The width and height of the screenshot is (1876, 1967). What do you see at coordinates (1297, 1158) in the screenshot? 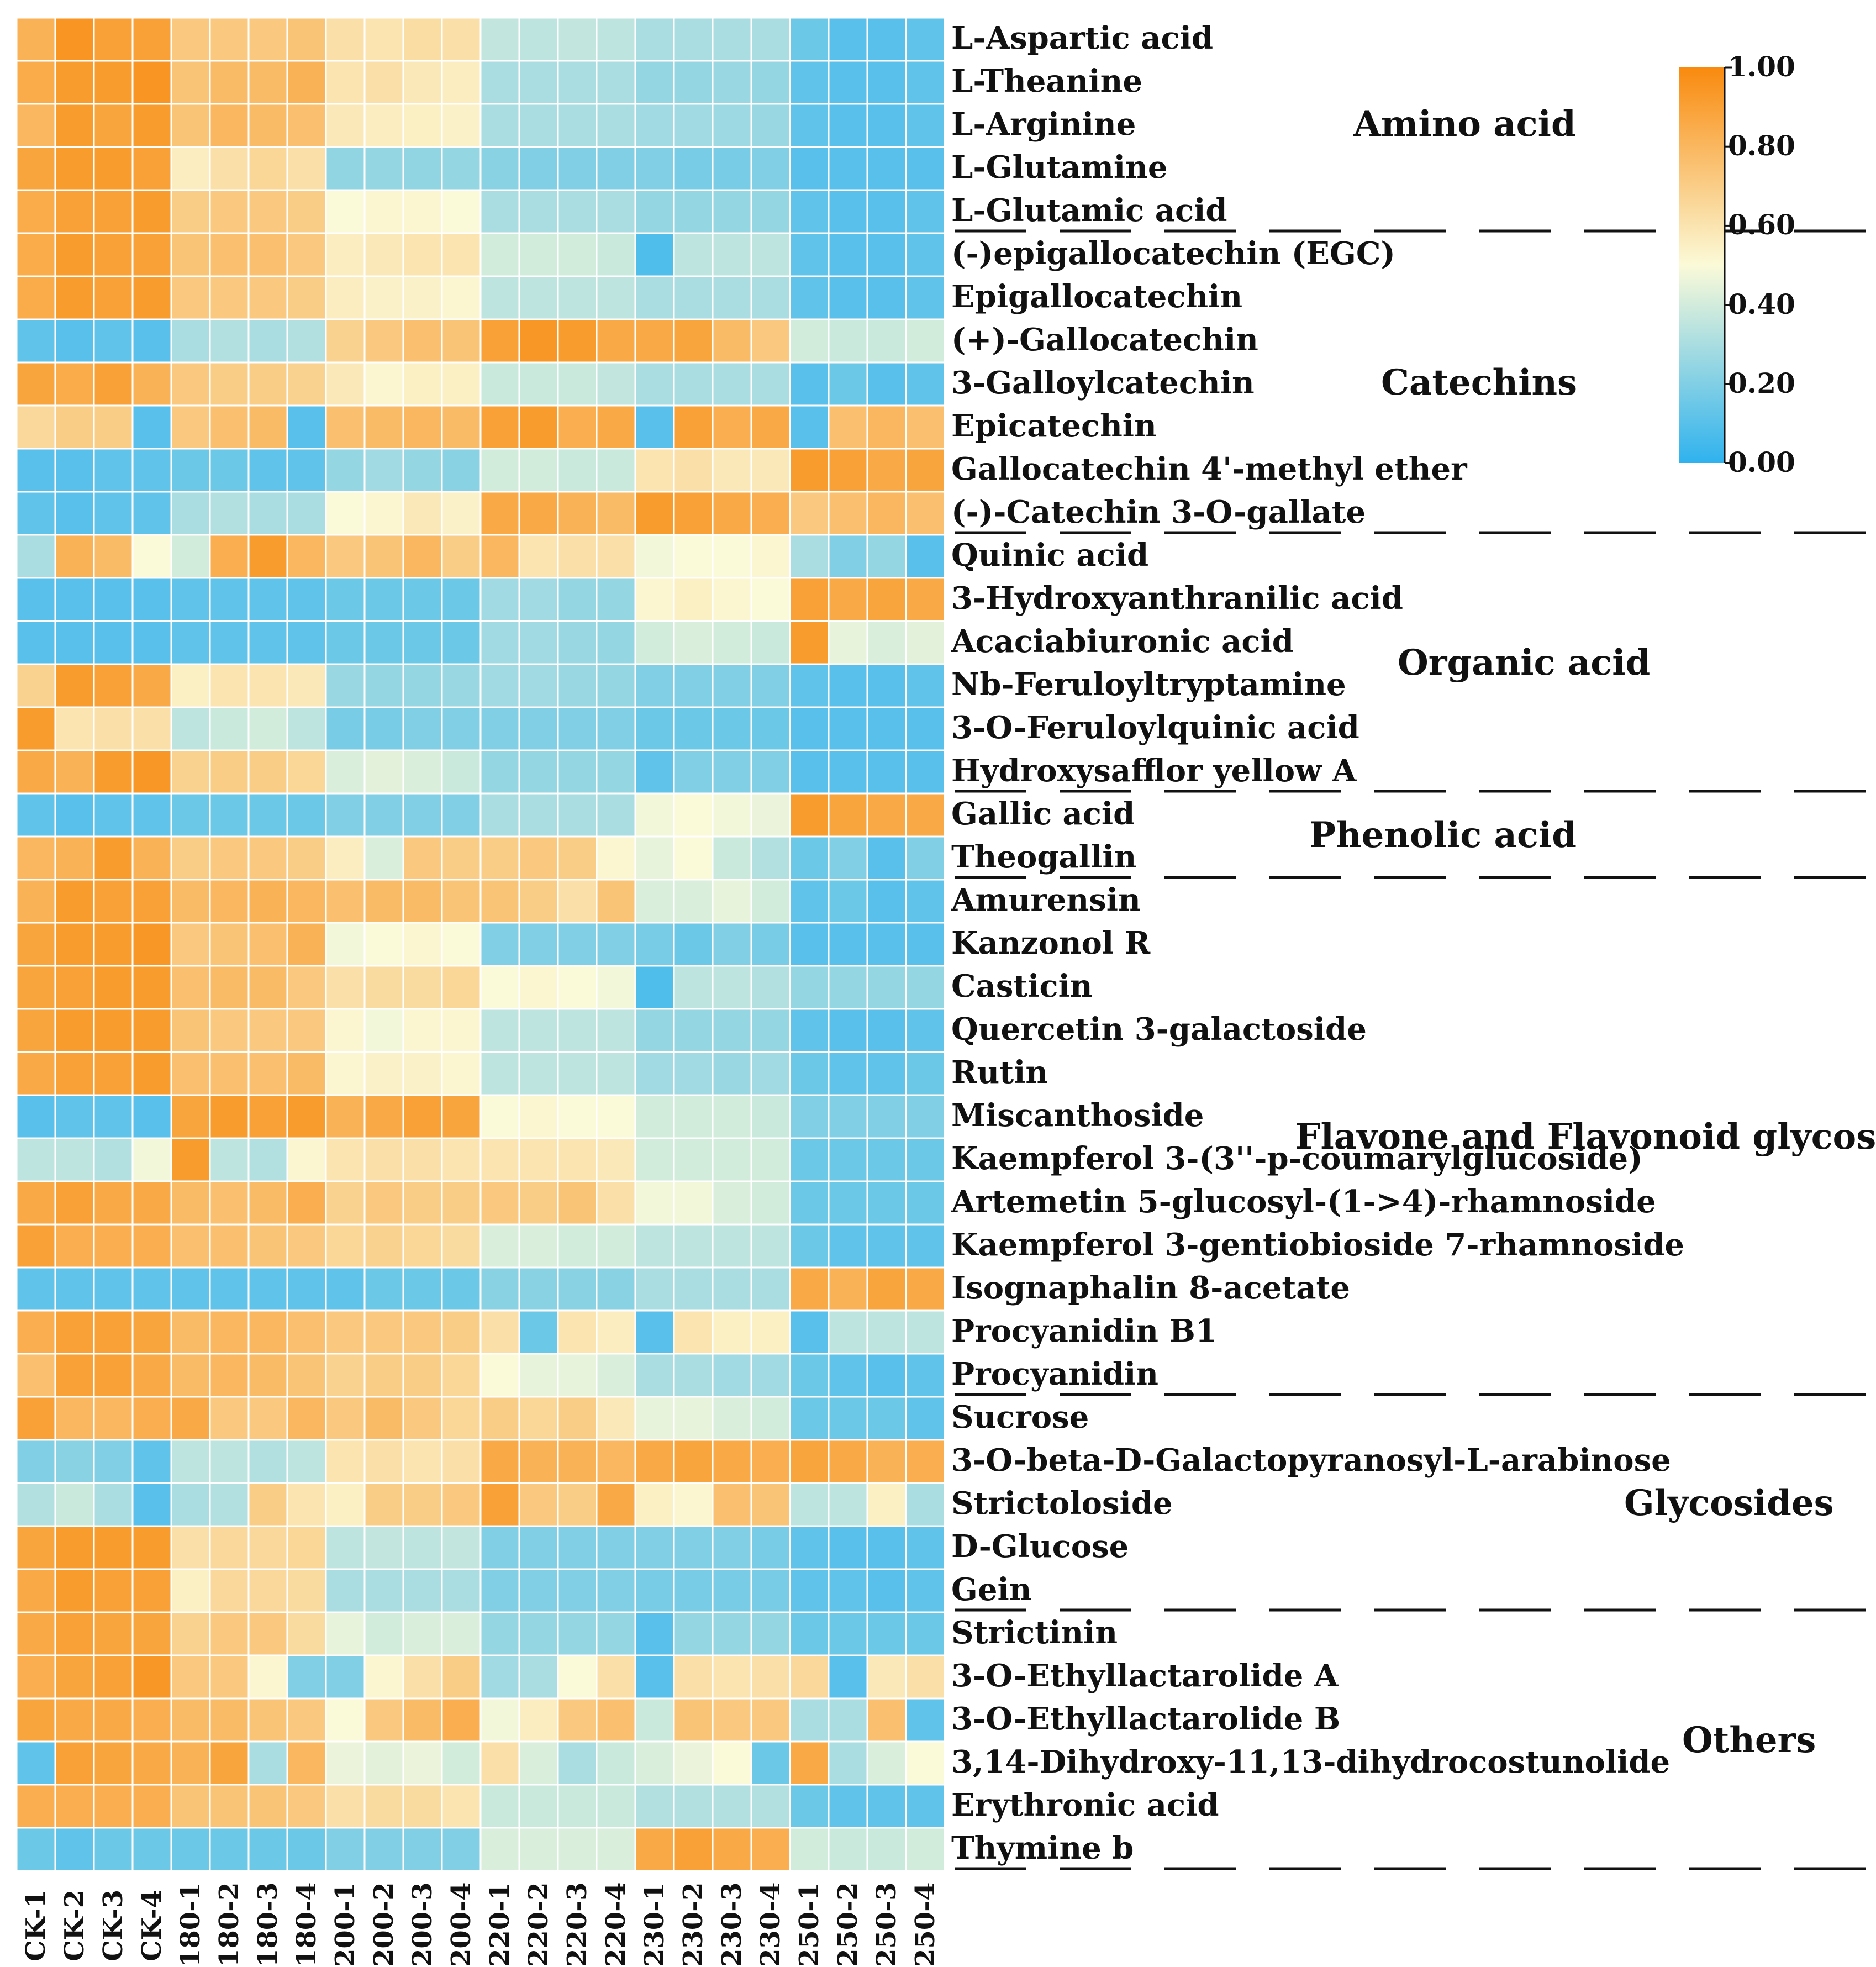
I see `row-label: Kaempferol 3-(3''-p-coumarylglucoside)` at bounding box center [1297, 1158].